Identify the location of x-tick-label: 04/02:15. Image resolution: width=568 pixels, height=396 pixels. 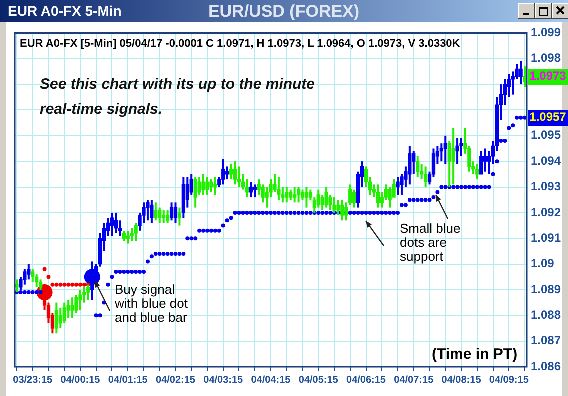
(176, 380).